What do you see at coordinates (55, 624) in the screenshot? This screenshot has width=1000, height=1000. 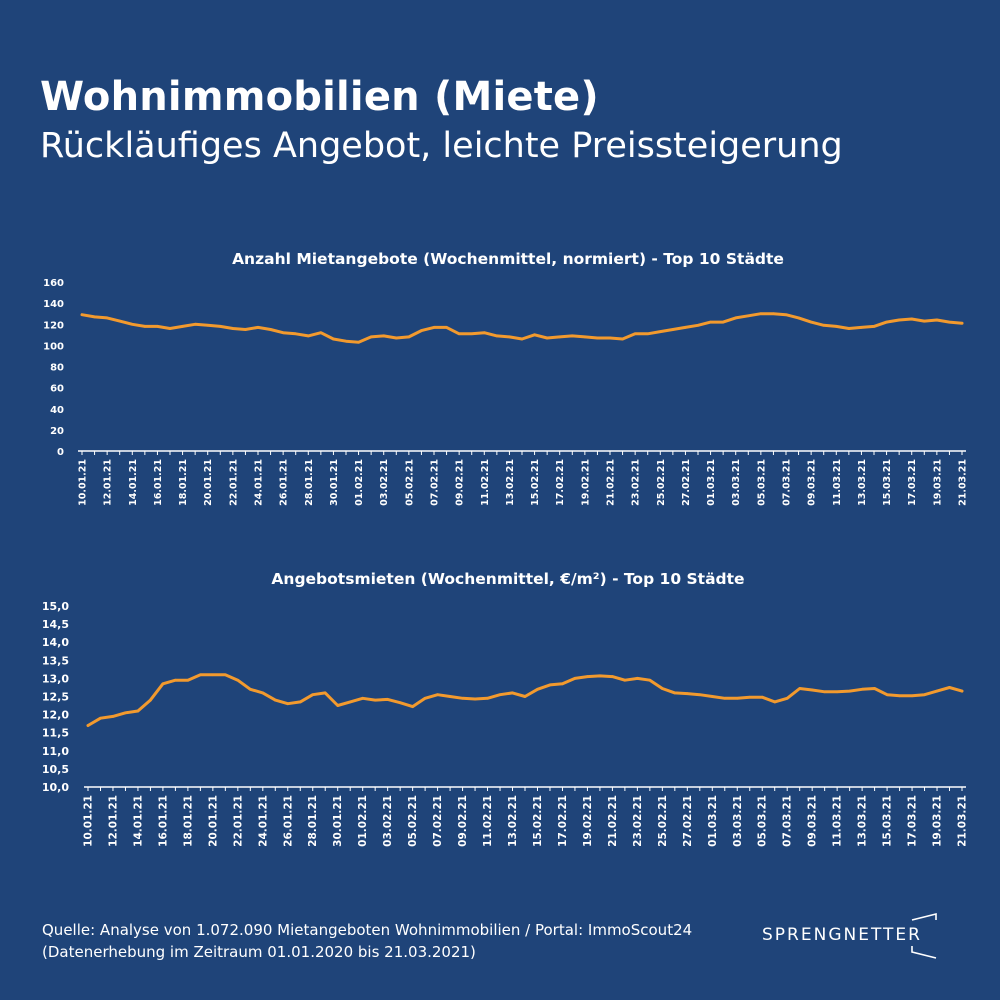 I see `rents-y-tick-label: 14,5` at bounding box center [55, 624].